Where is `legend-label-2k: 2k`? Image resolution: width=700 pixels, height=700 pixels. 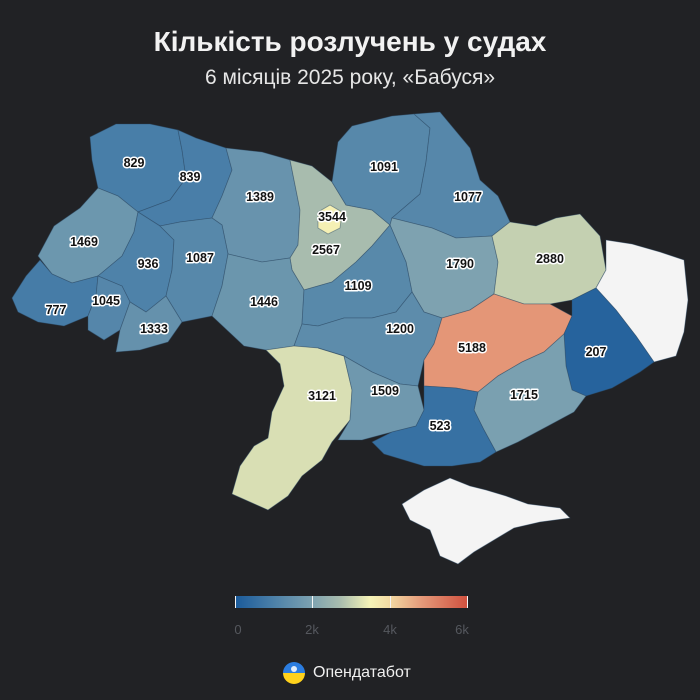 legend-label-2k: 2k is located at coordinates (312, 629).